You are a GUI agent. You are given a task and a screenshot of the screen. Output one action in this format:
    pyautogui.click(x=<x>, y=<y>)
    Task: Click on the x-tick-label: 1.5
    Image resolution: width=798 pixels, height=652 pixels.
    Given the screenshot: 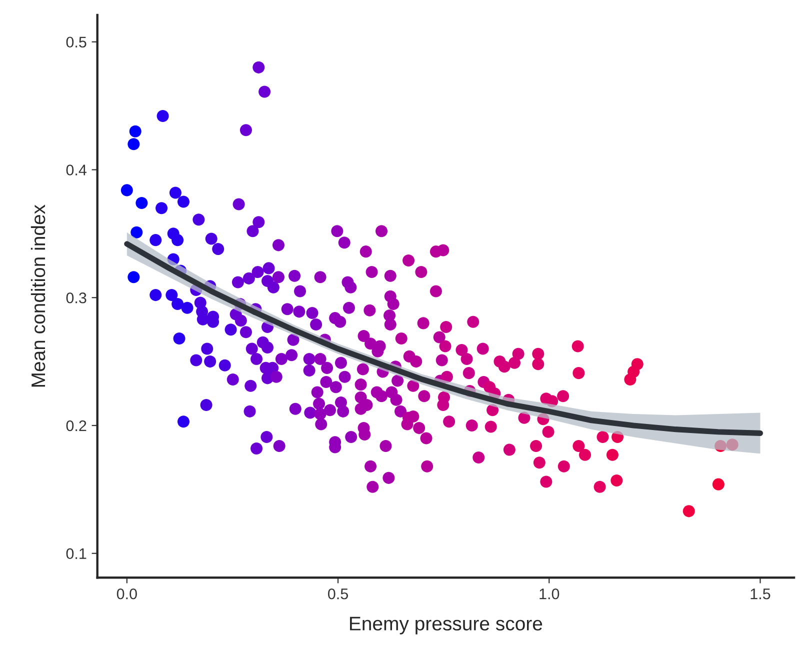 What is the action you would take?
    pyautogui.click(x=760, y=594)
    